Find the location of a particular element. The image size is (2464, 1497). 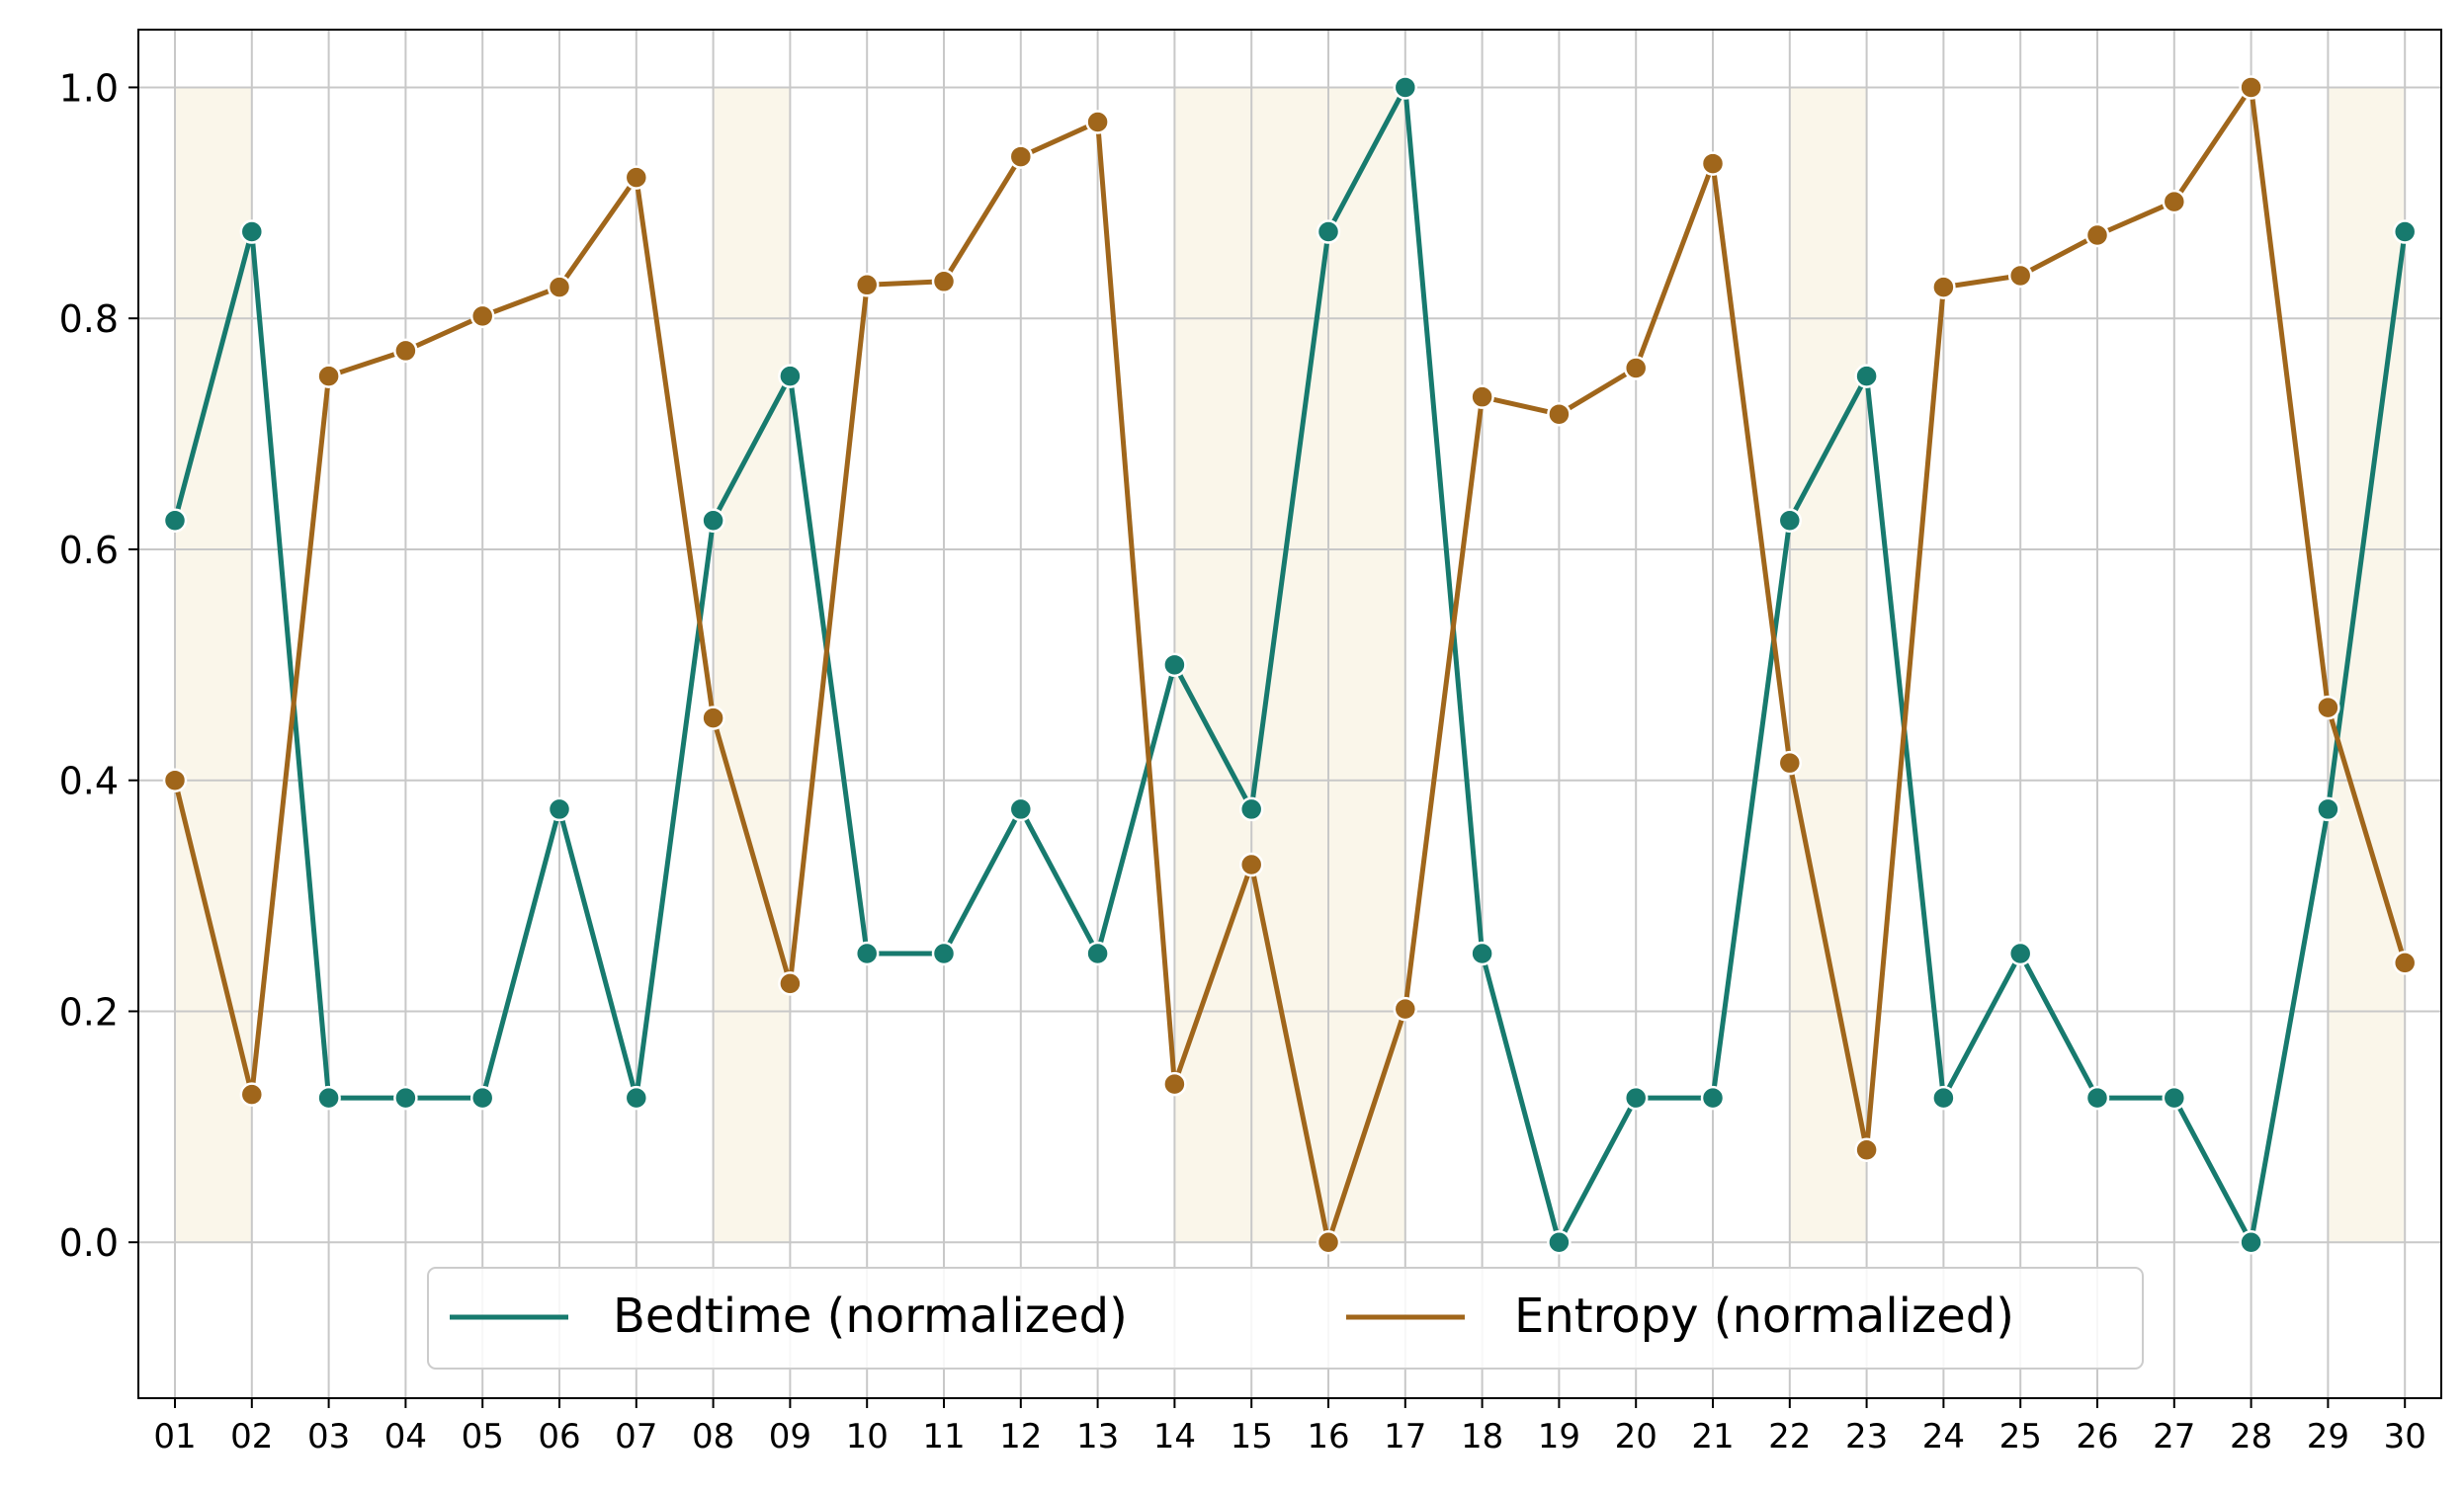

x-tick-label-13: 13 is located at coordinates (1097, 1436).